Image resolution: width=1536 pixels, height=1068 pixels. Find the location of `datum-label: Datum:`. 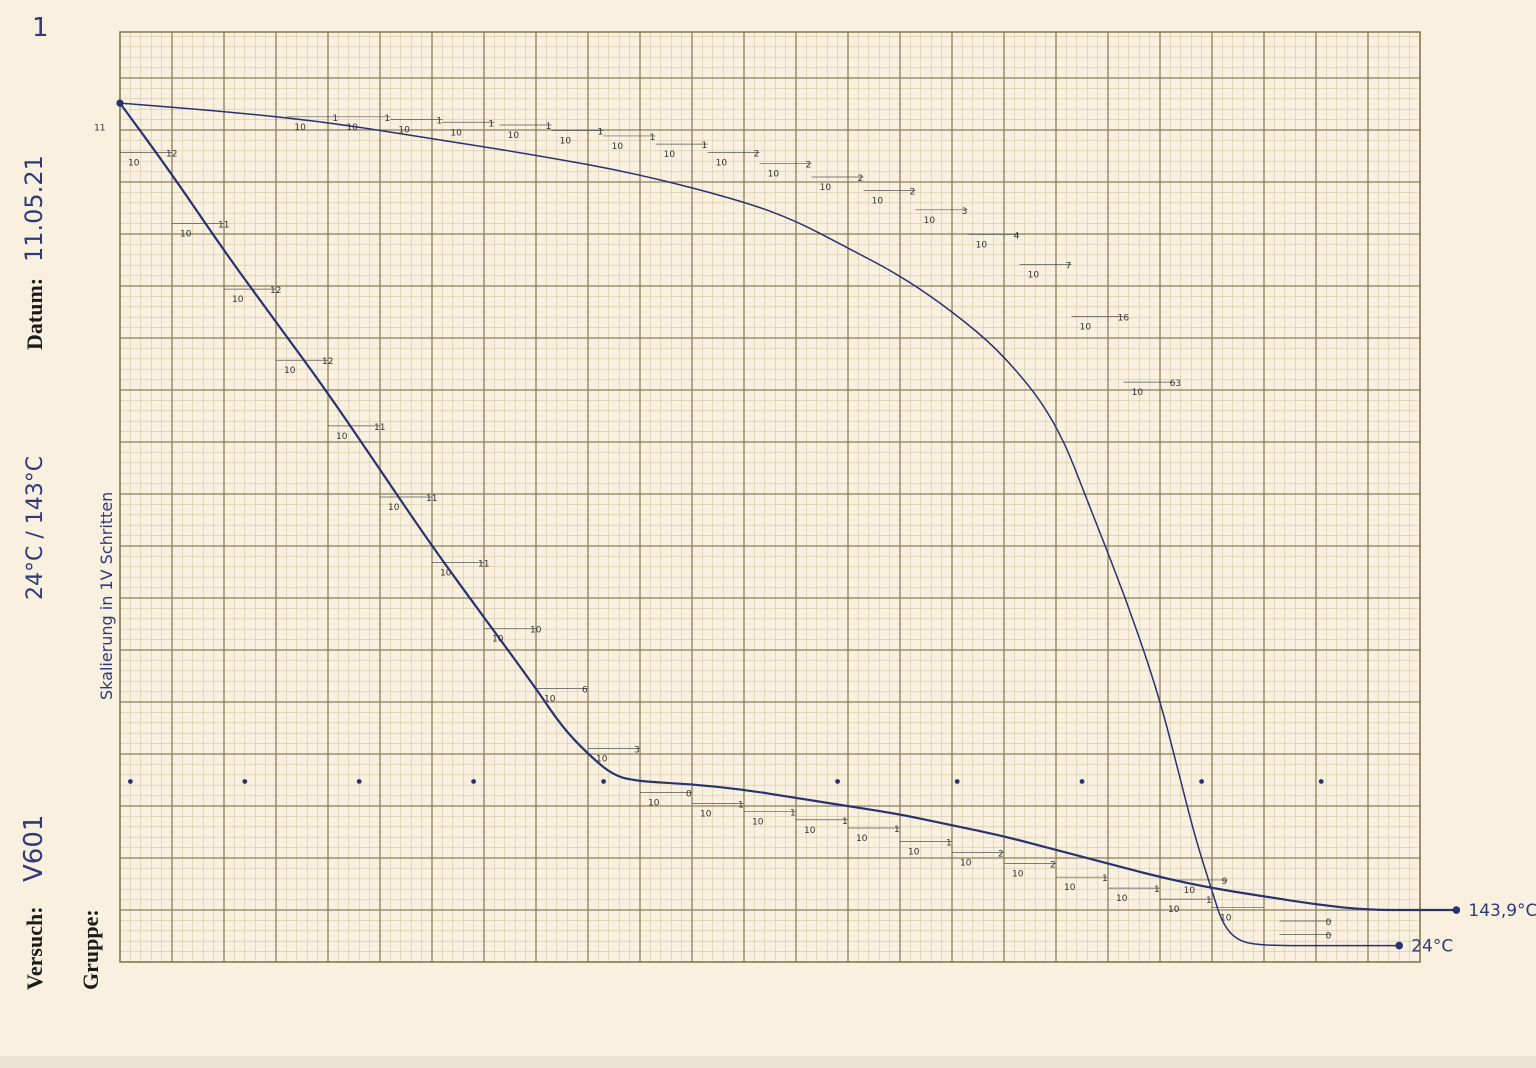

datum-label: Datum: is located at coordinates (34, 314).